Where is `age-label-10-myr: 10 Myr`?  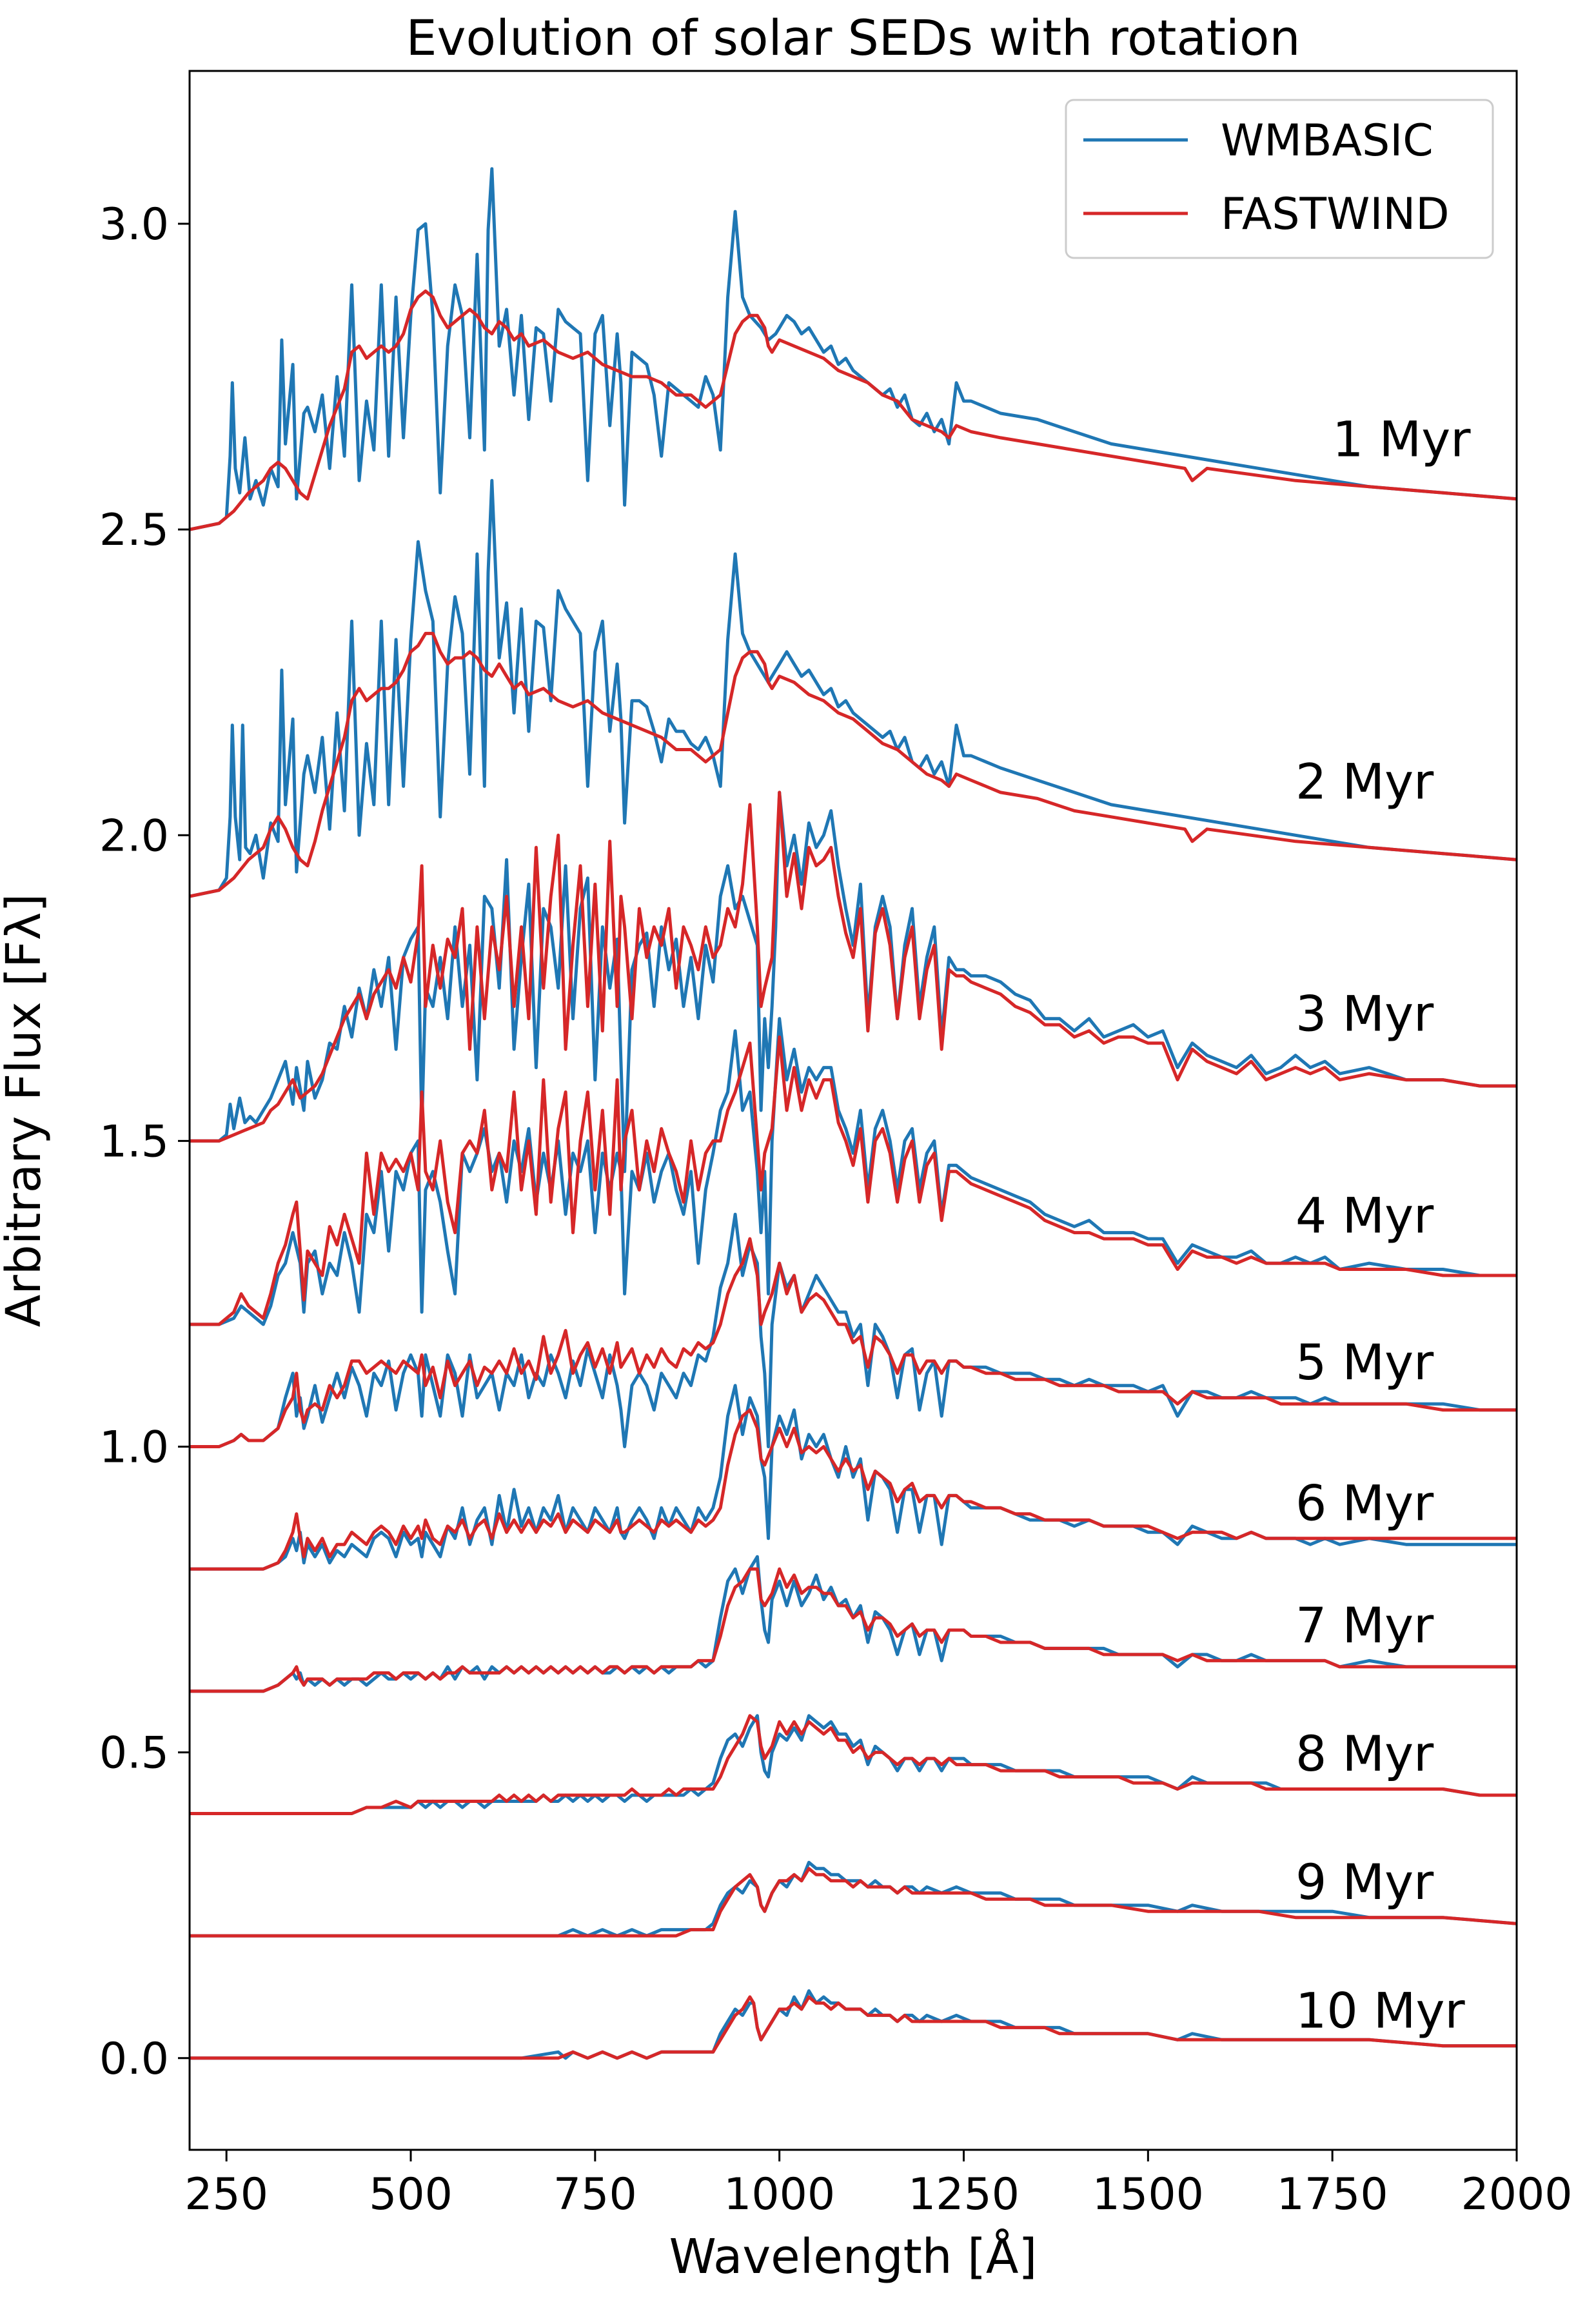
age-label-10-myr: 10 Myr is located at coordinates (1380, 2011).